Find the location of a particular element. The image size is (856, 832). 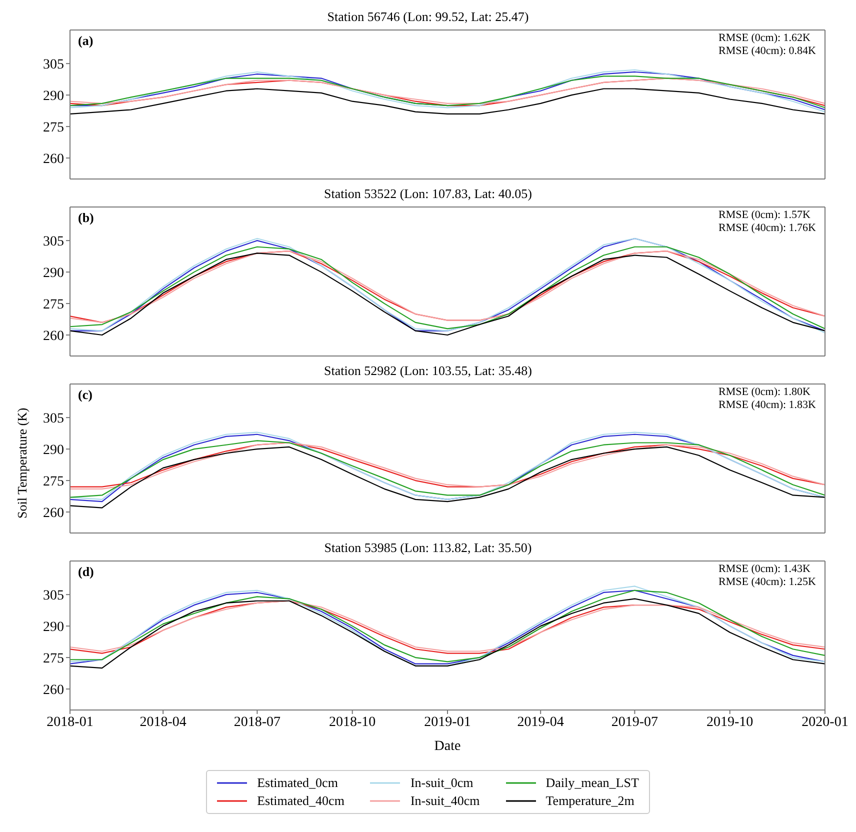

x-axis-title: Date is located at coordinates (447, 746).